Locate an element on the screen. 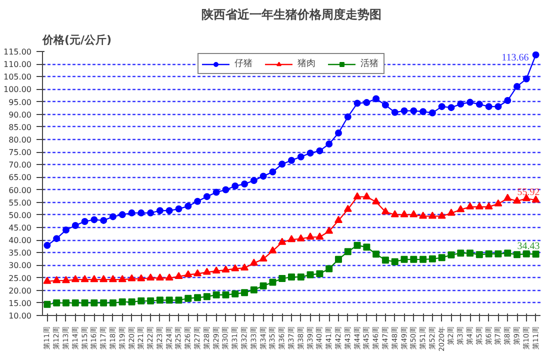 The image size is (554, 354). legend-label: 猪肉 is located at coordinates (307, 64).